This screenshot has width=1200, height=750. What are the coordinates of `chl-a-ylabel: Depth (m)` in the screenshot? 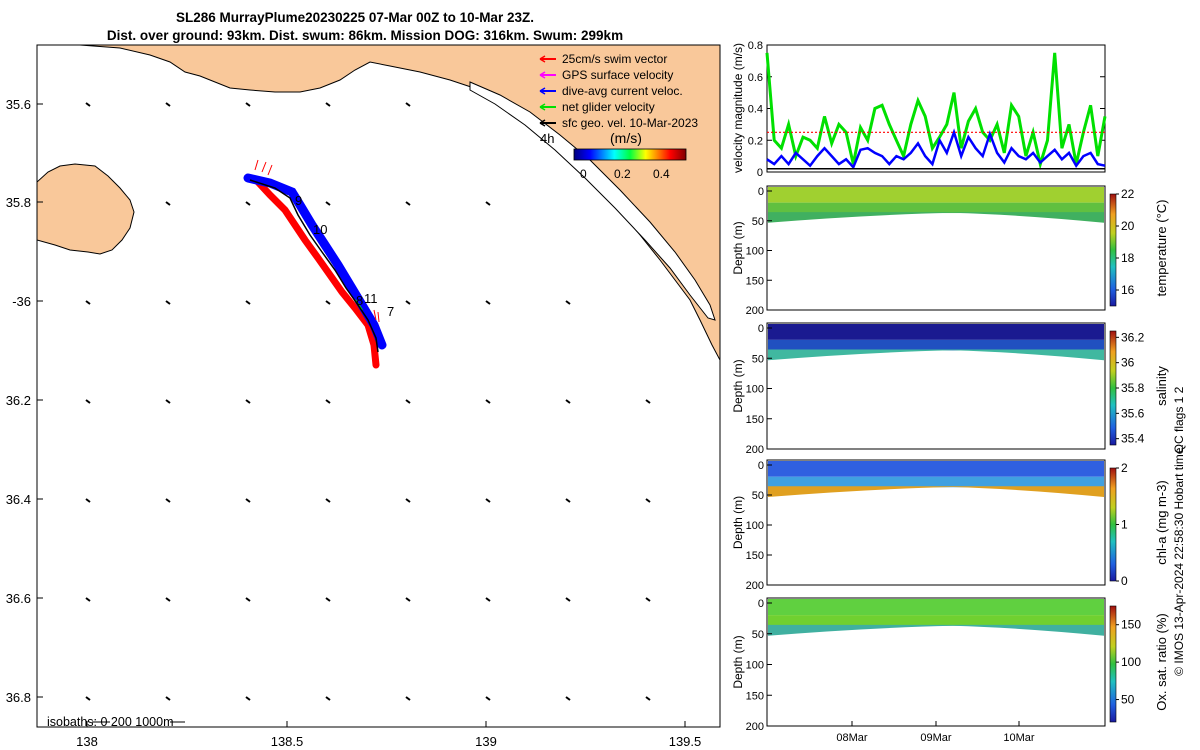 It's located at (738, 522).